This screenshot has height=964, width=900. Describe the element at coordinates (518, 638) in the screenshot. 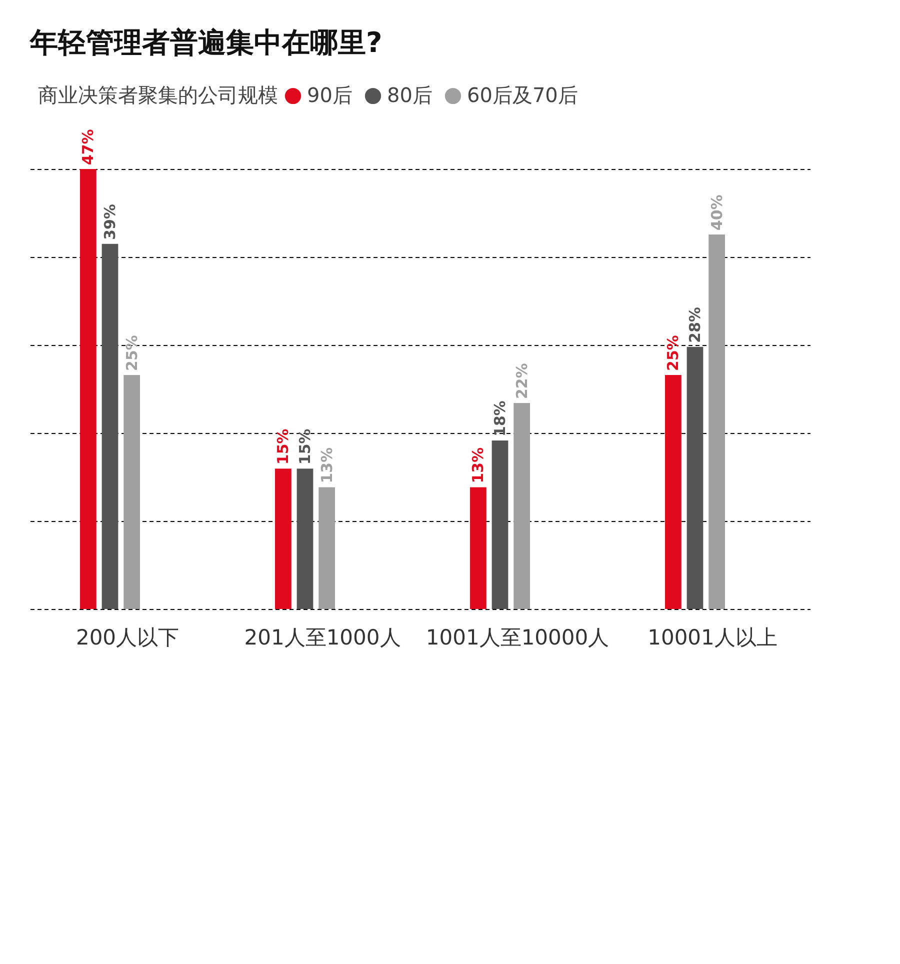

I see `x-tick-label: 1001人至10000人` at that location.